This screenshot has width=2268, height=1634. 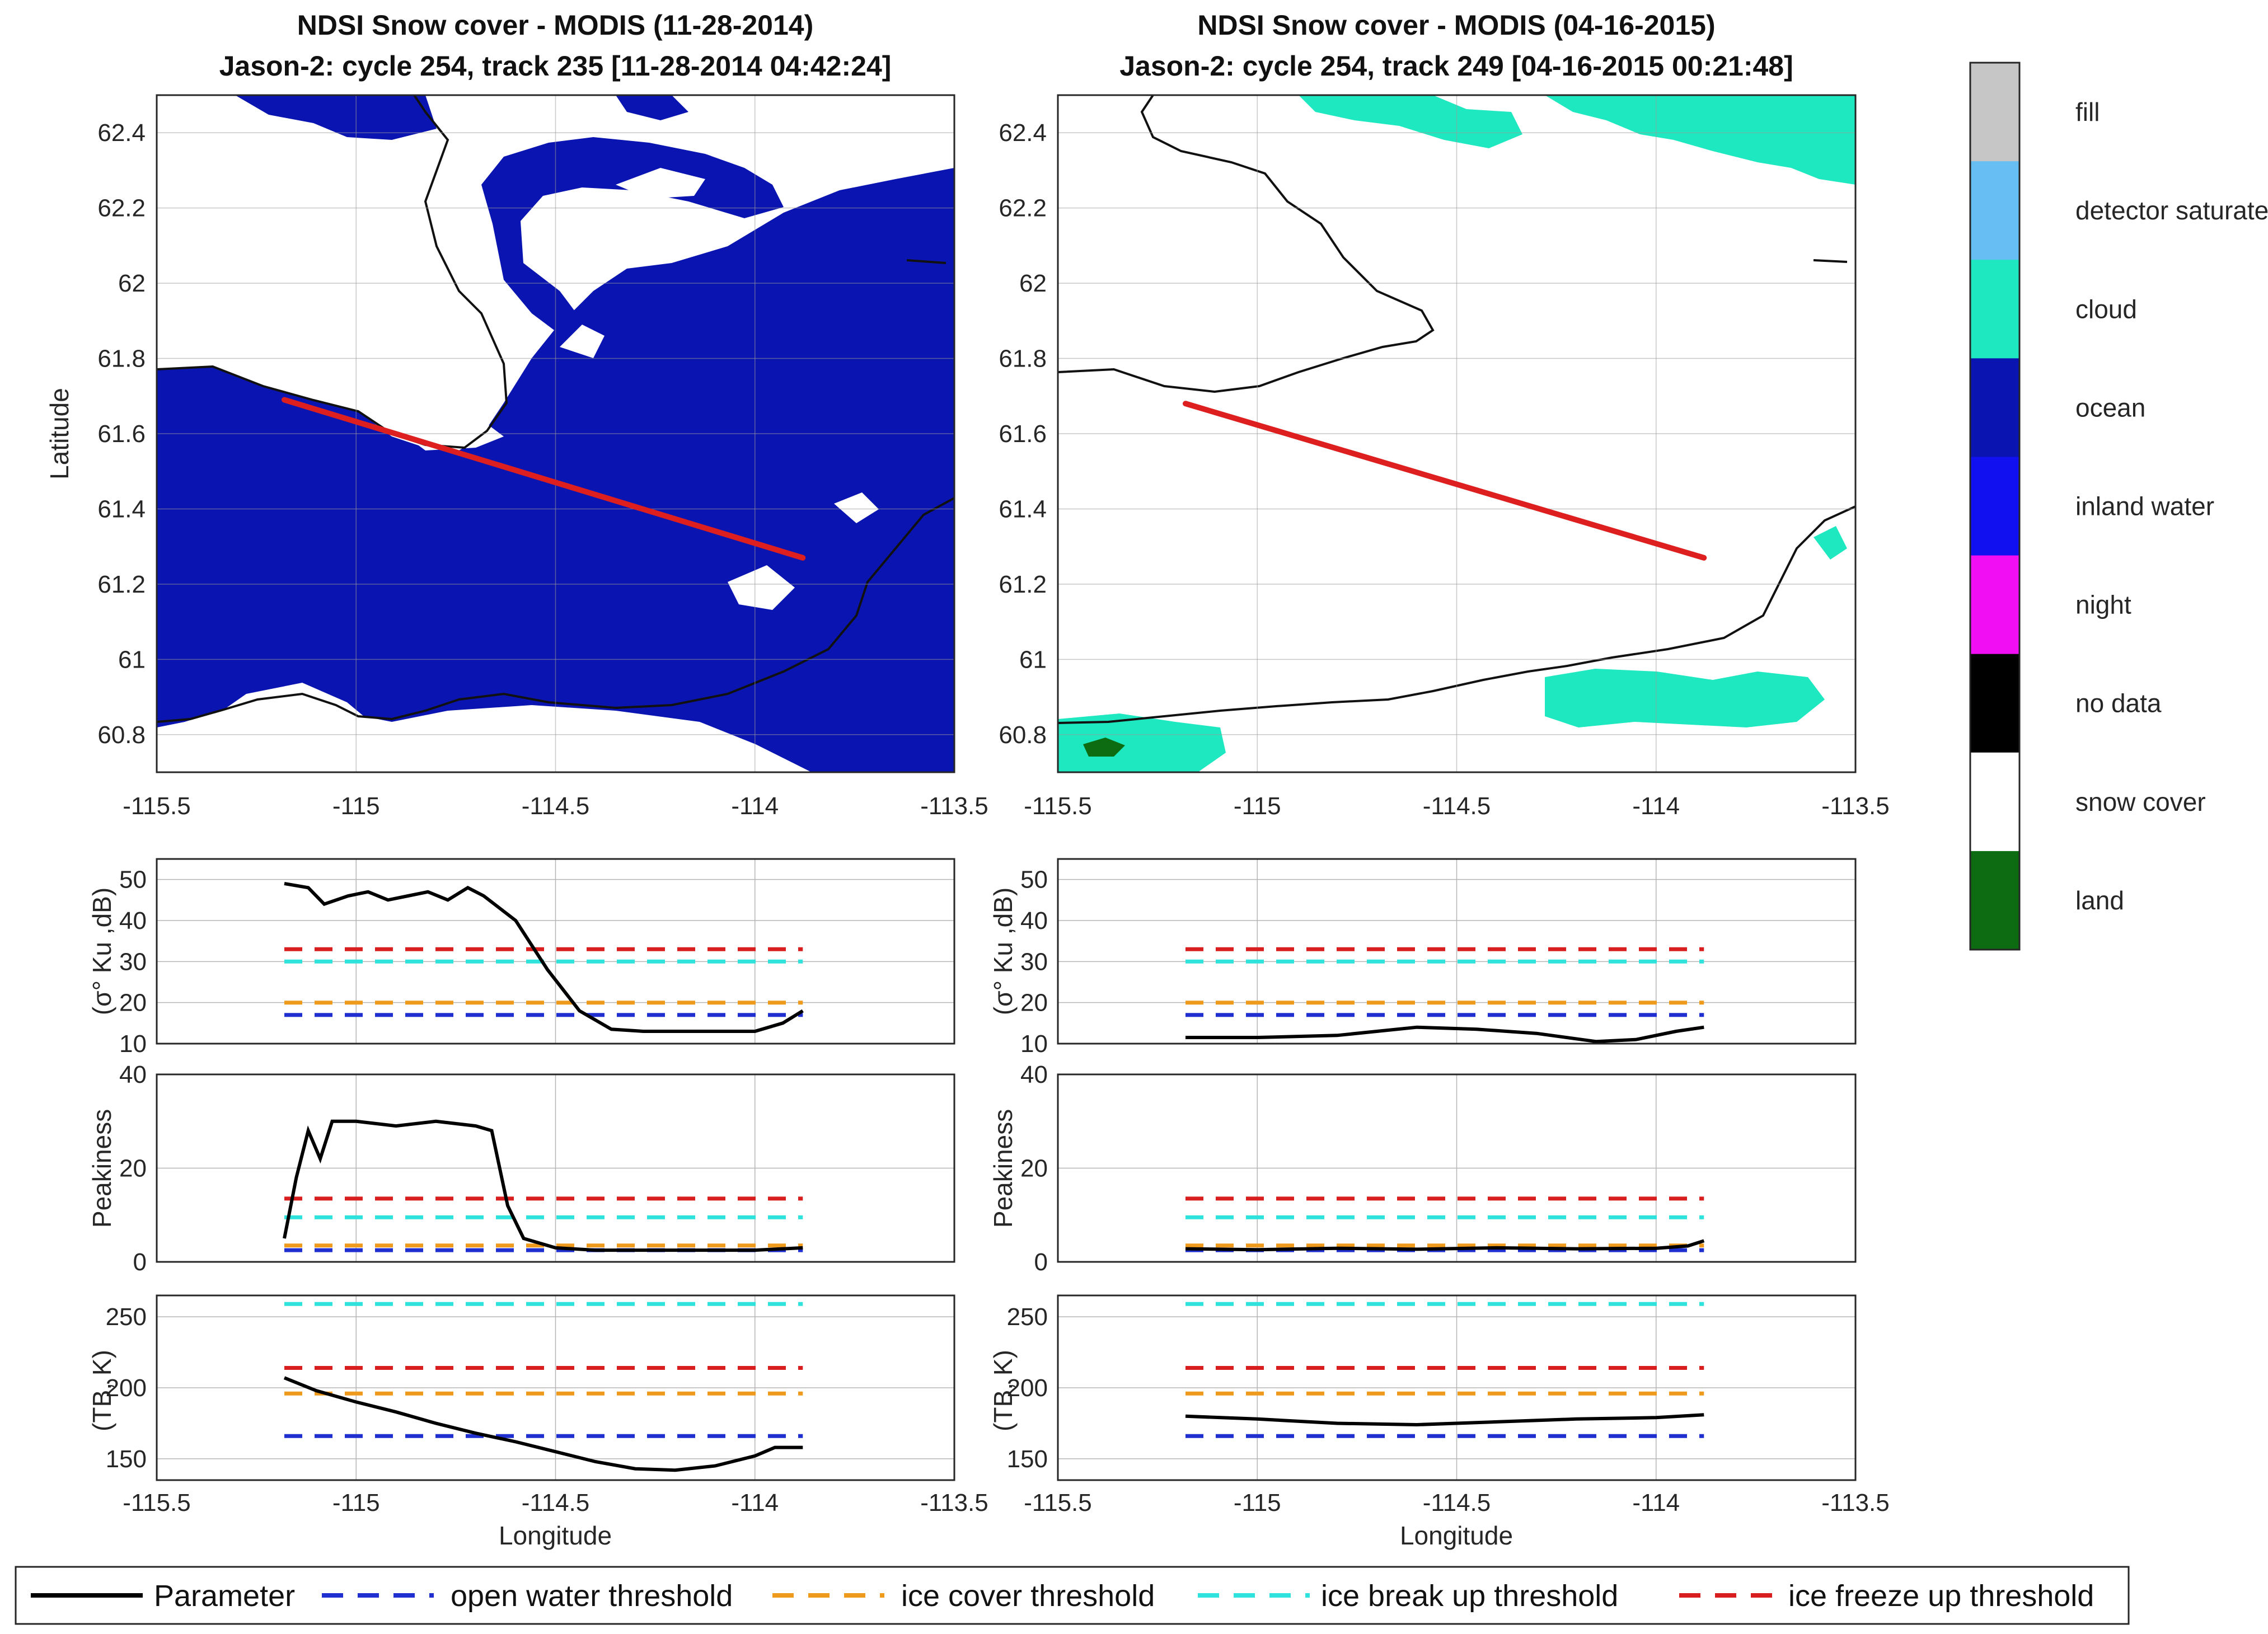 What do you see at coordinates (101, 1168) in the screenshot?
I see `peakiness-left-ylabel: Peakiness` at bounding box center [101, 1168].